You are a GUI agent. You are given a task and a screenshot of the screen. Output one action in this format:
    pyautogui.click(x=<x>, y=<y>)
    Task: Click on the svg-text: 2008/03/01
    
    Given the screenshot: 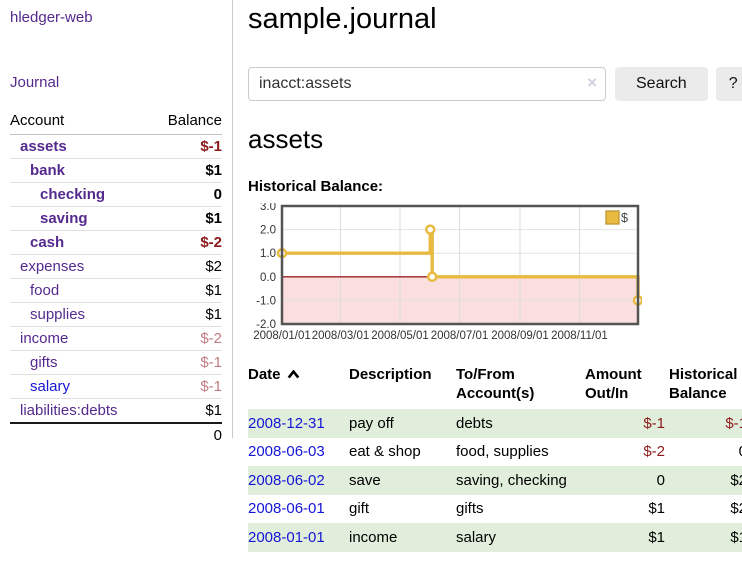 What is the action you would take?
    pyautogui.click(x=341, y=336)
    